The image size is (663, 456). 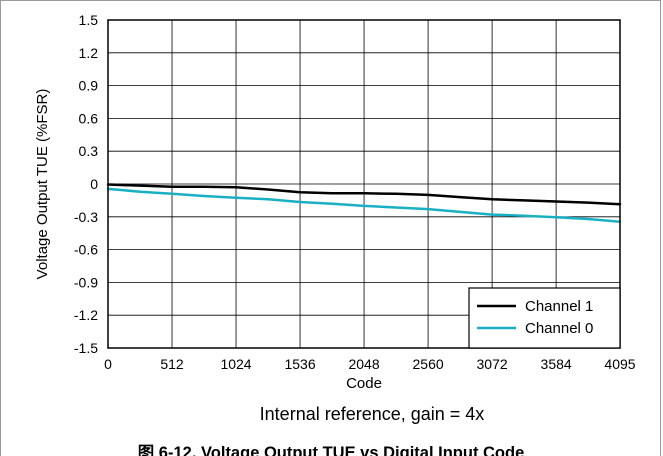 I want to click on y-axis-label: Voltage Output TUE (%FSR), so click(x=42, y=184).